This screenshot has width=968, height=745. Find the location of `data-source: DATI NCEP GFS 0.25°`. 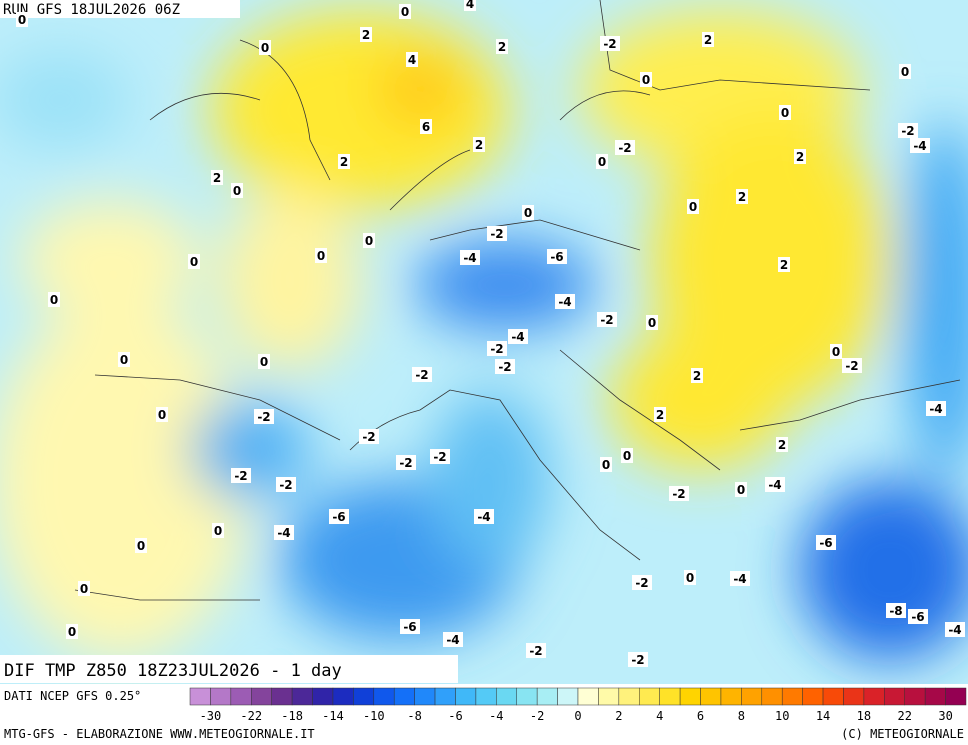

data-source: DATI NCEP GFS 0.25° is located at coordinates (72, 696).